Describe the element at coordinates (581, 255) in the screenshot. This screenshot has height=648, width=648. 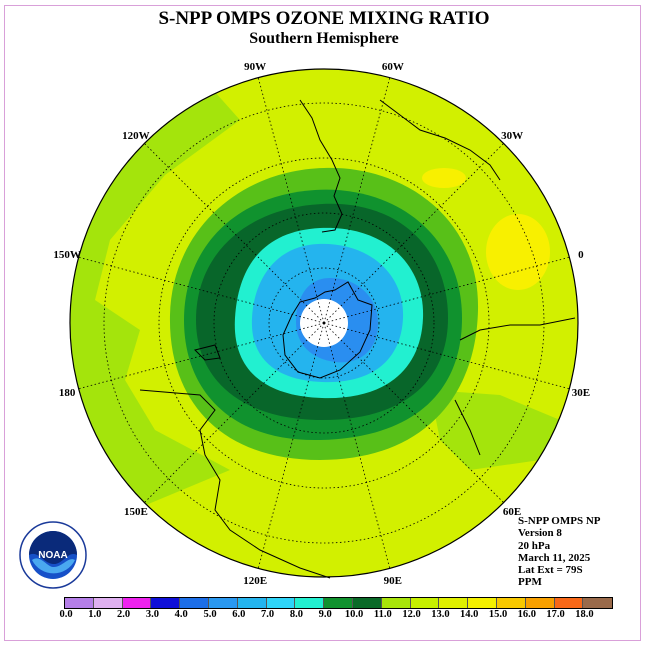
I see `longitude-label: 0` at that location.